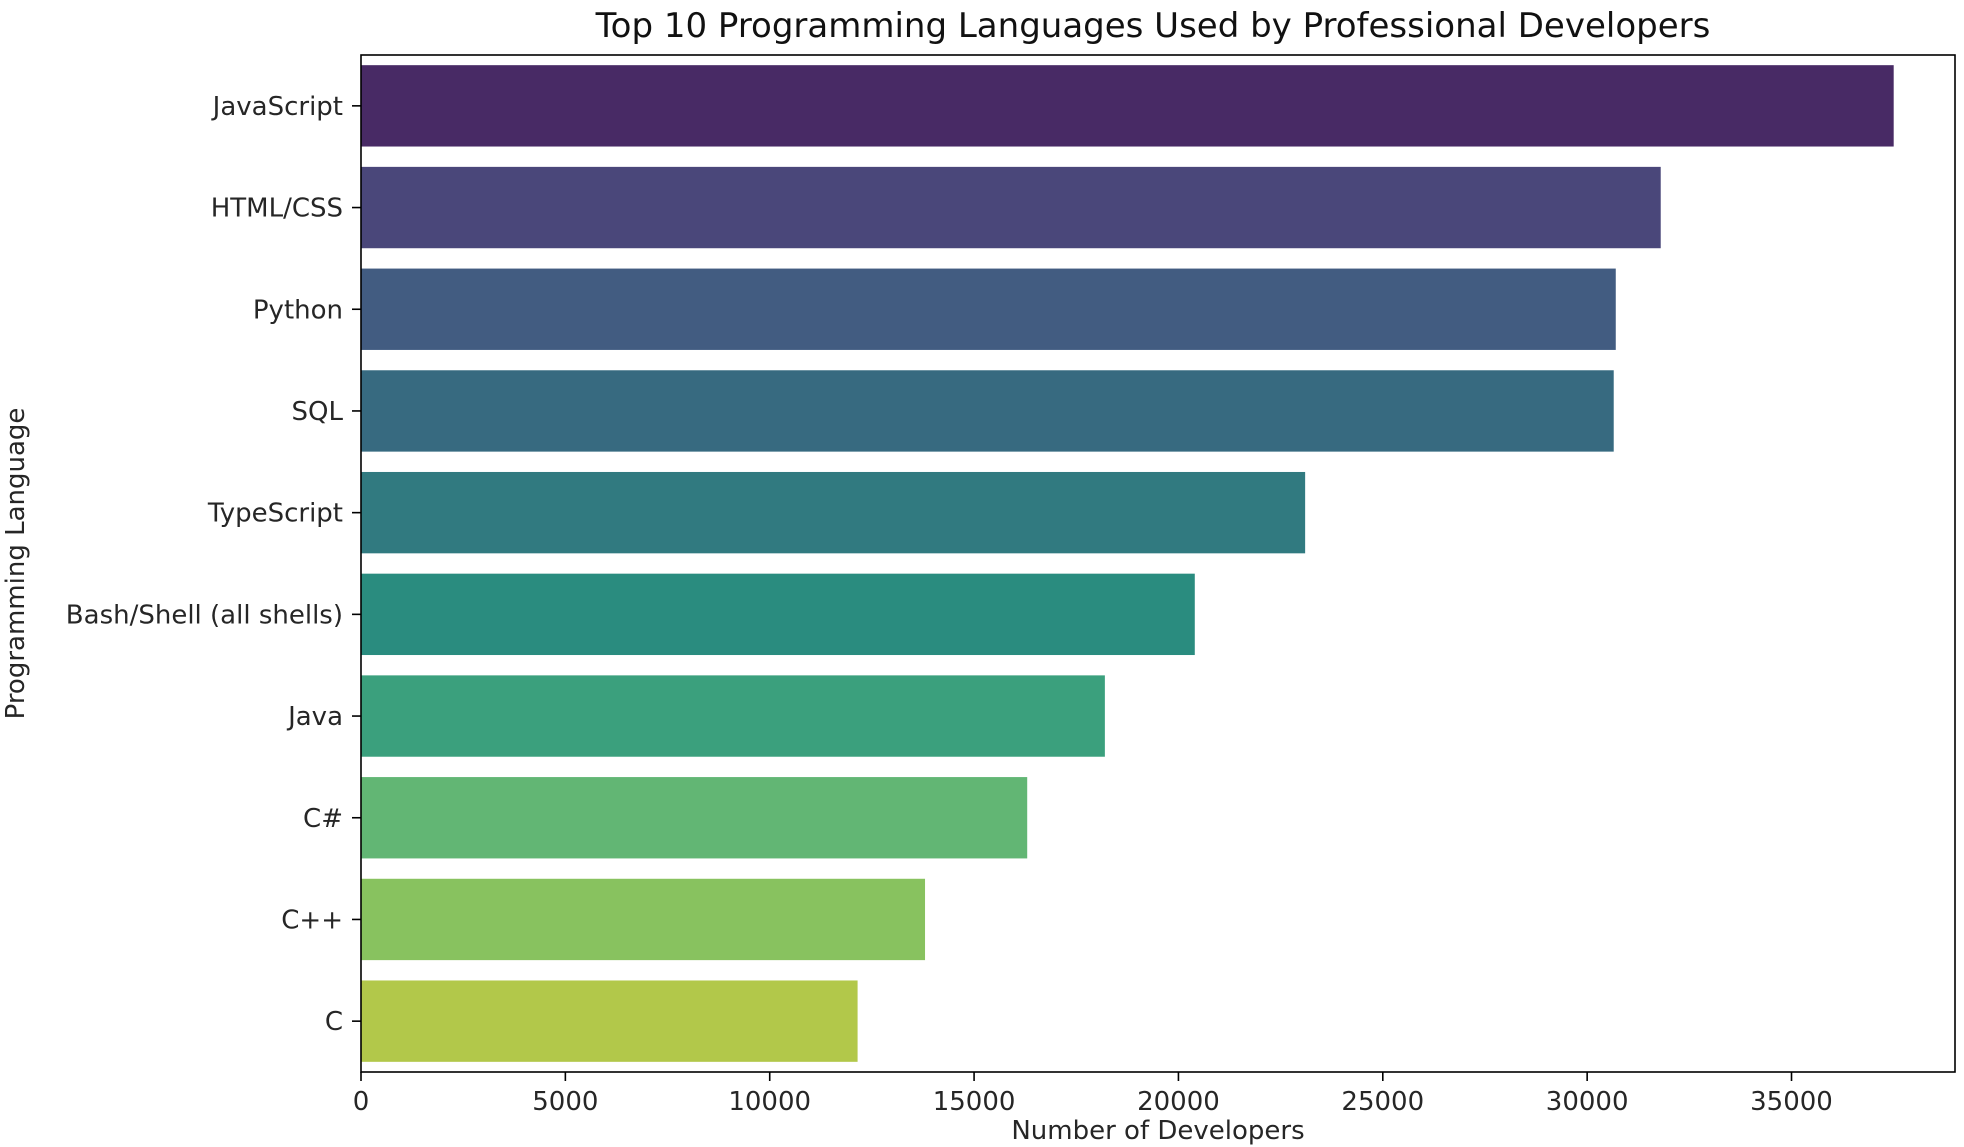 This screenshot has height=1147, width=1964. What do you see at coordinates (16, 564) in the screenshot?
I see `y-axis-label: Programming Language` at bounding box center [16, 564].